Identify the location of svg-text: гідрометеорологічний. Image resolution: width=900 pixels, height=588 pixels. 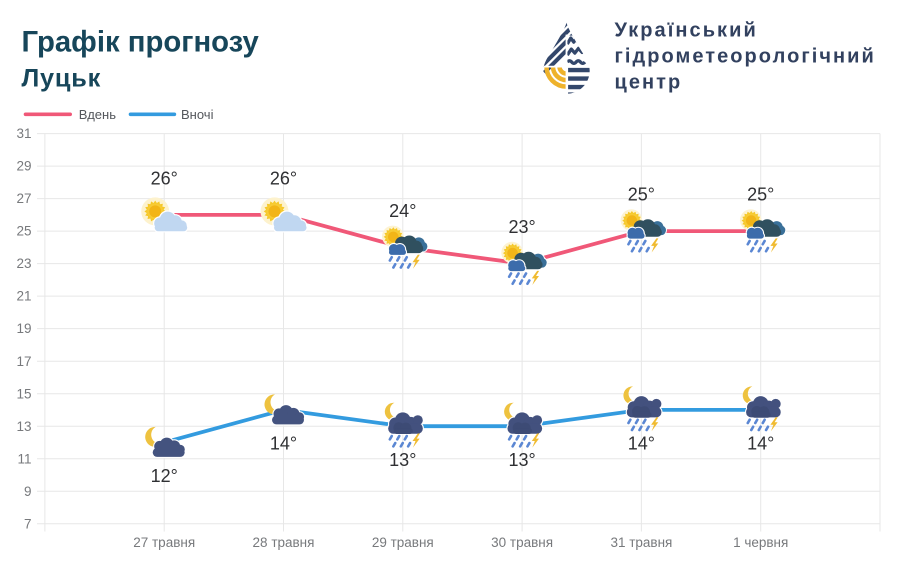
(745, 57).